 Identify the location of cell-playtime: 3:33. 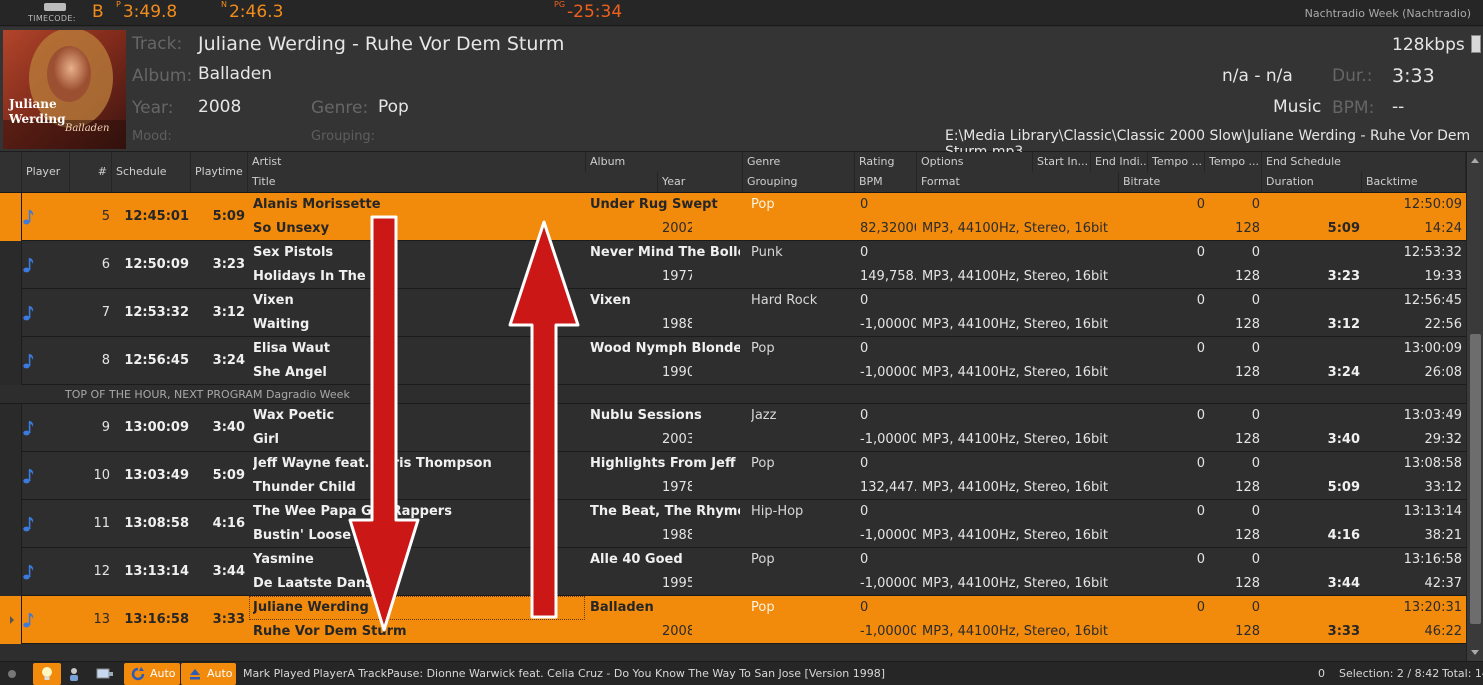
(228, 619).